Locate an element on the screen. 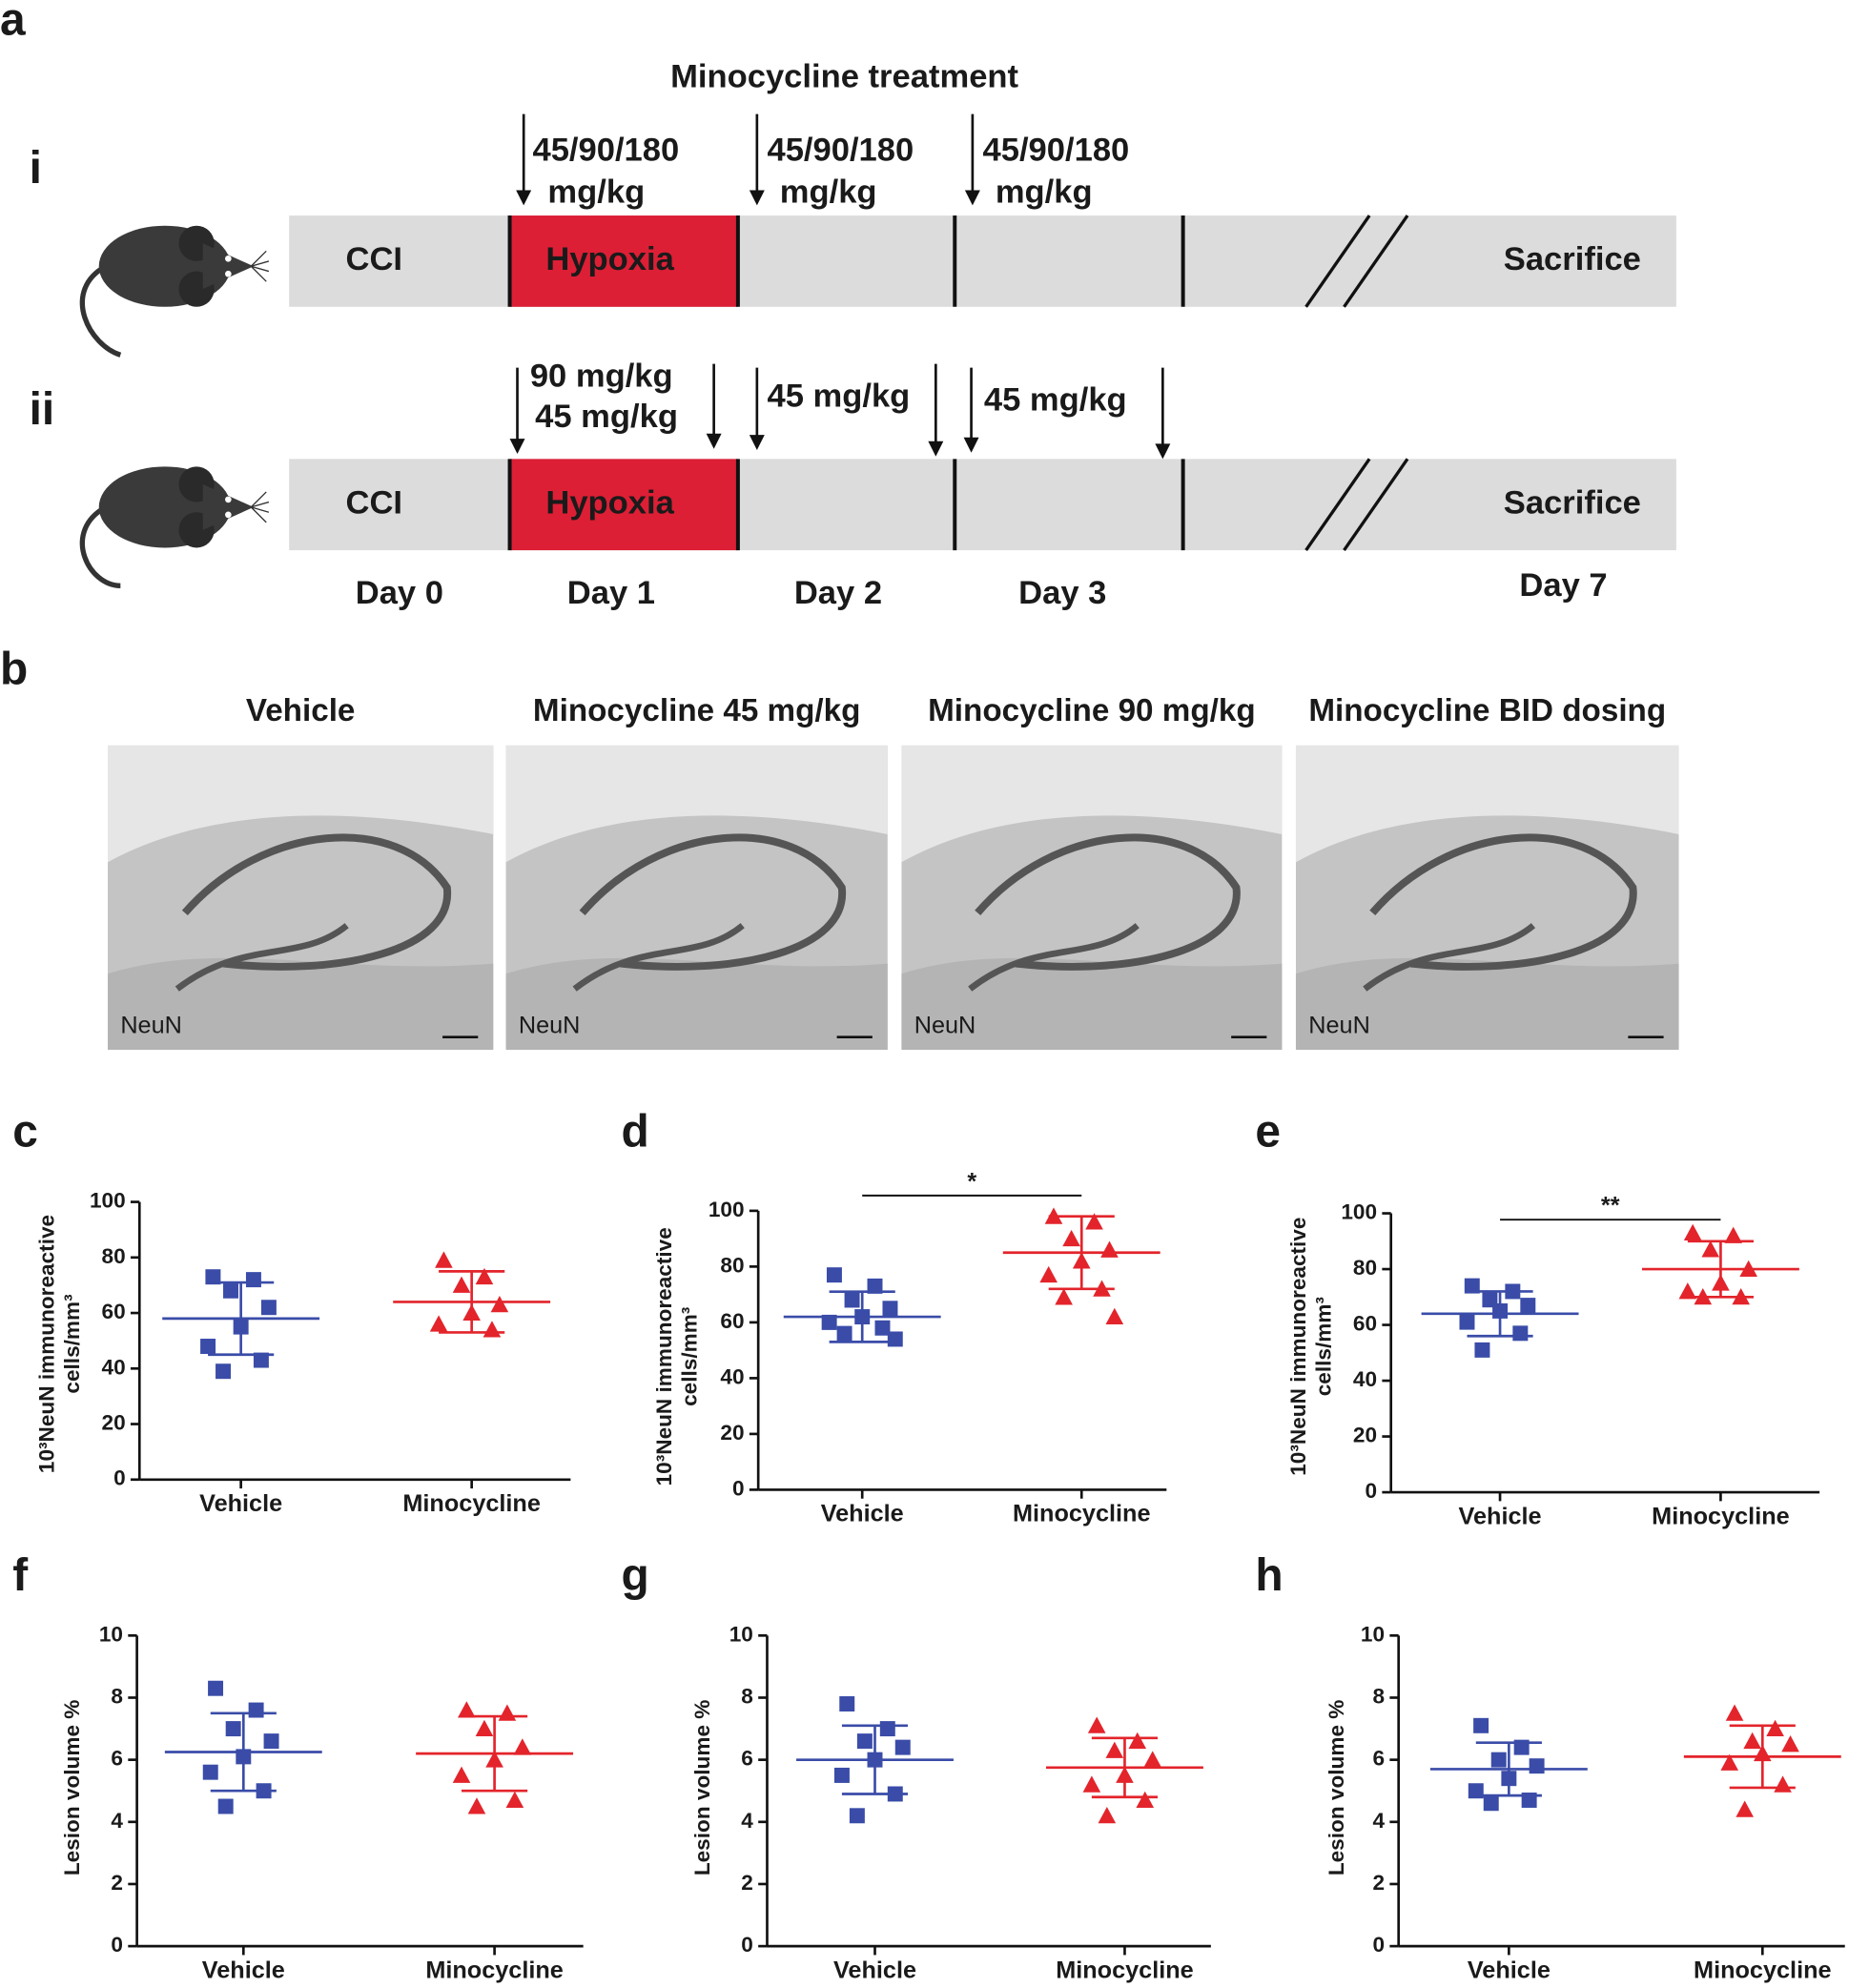 The width and height of the screenshot is (1869, 1988). y-tick-label: 80 is located at coordinates (114, 1256).